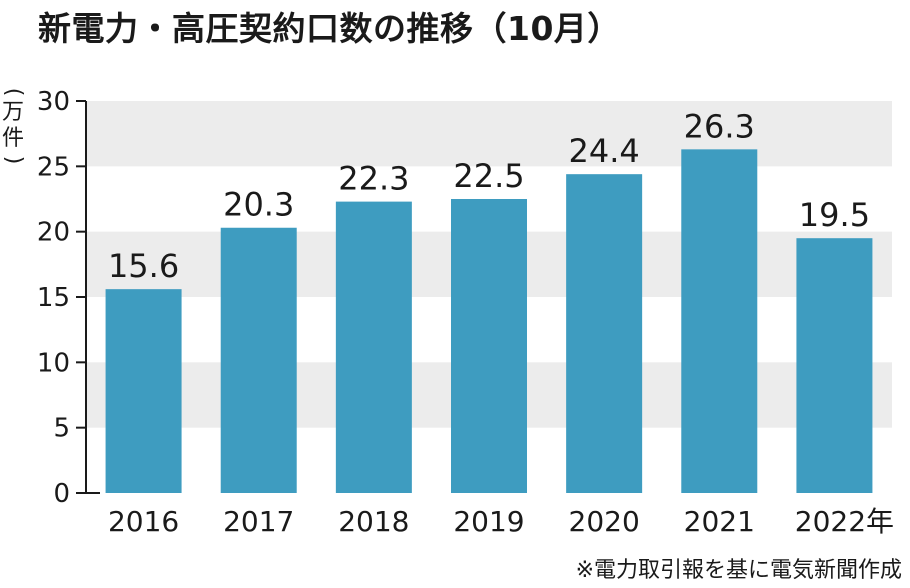  What do you see at coordinates (88, 297) in the screenshot?
I see `y-axis` at bounding box center [88, 297].